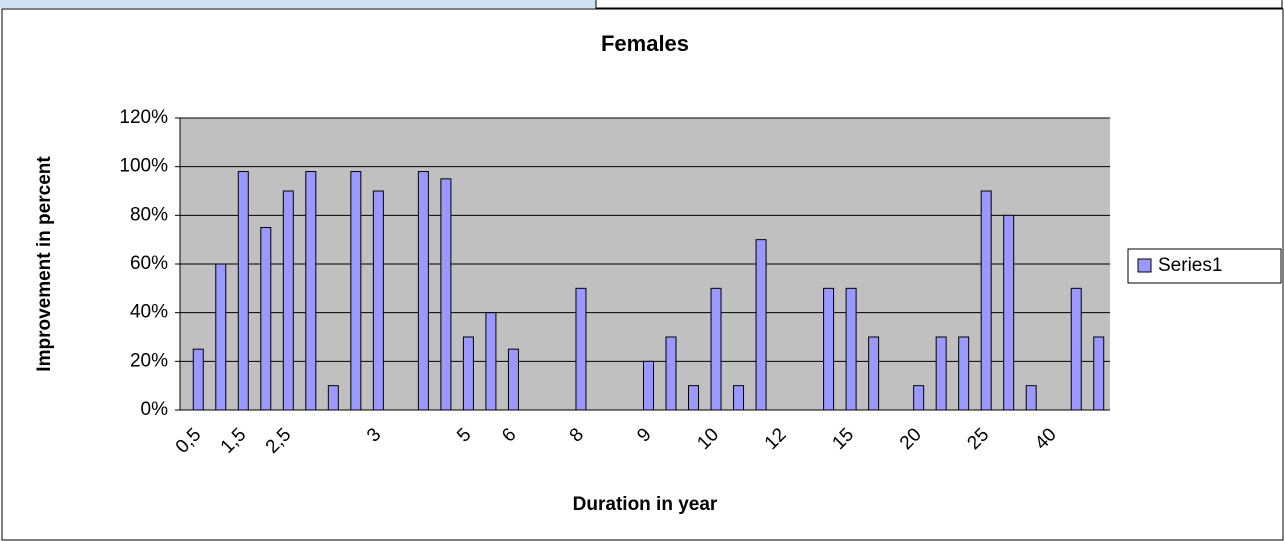 The height and width of the screenshot is (541, 1284). What do you see at coordinates (1190, 265) in the screenshot?
I see `legend-label: Series1` at bounding box center [1190, 265].